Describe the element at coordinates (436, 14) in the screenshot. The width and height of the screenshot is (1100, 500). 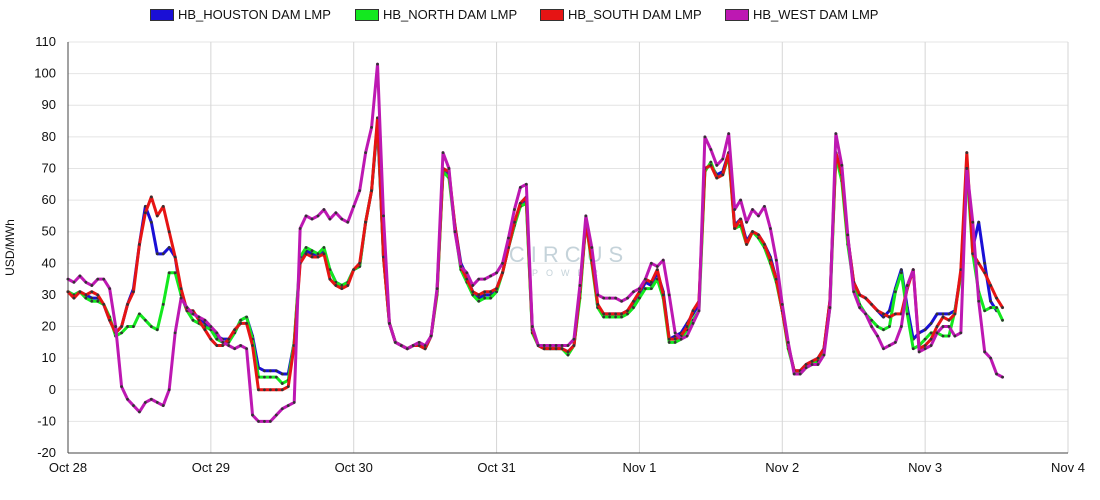
I see `legend-item: HB_NORTH DAM LMP` at that location.